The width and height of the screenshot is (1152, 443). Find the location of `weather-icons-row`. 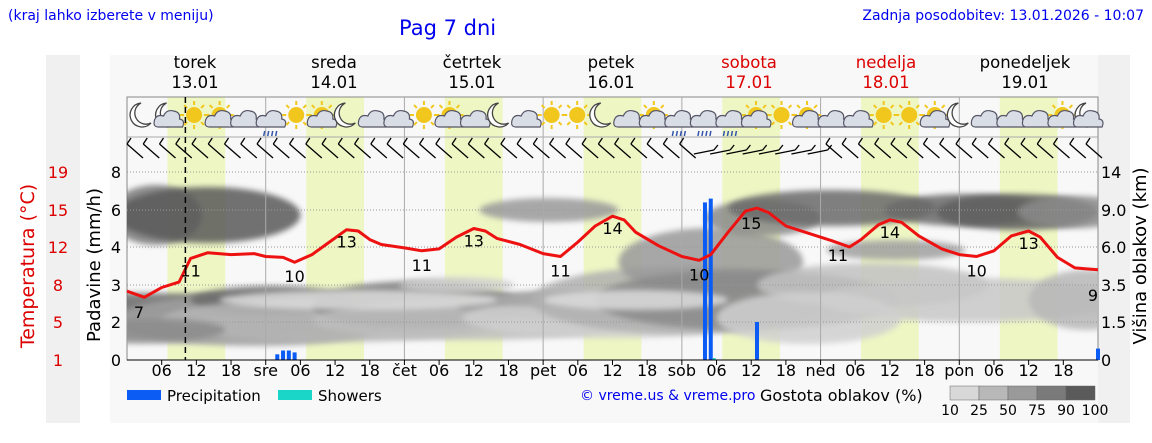

weather-icons-row is located at coordinates (616, 119).